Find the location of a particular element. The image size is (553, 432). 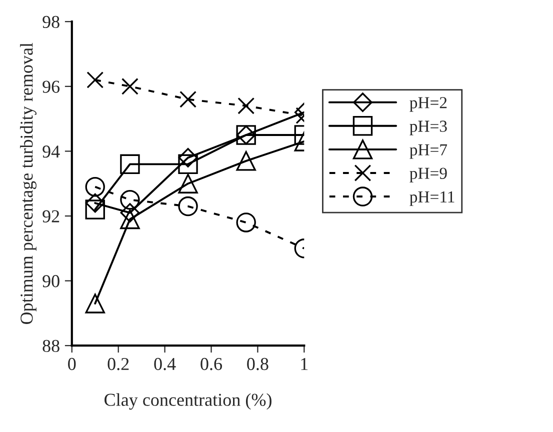

legend-label: pH=3 is located at coordinates (428, 128).